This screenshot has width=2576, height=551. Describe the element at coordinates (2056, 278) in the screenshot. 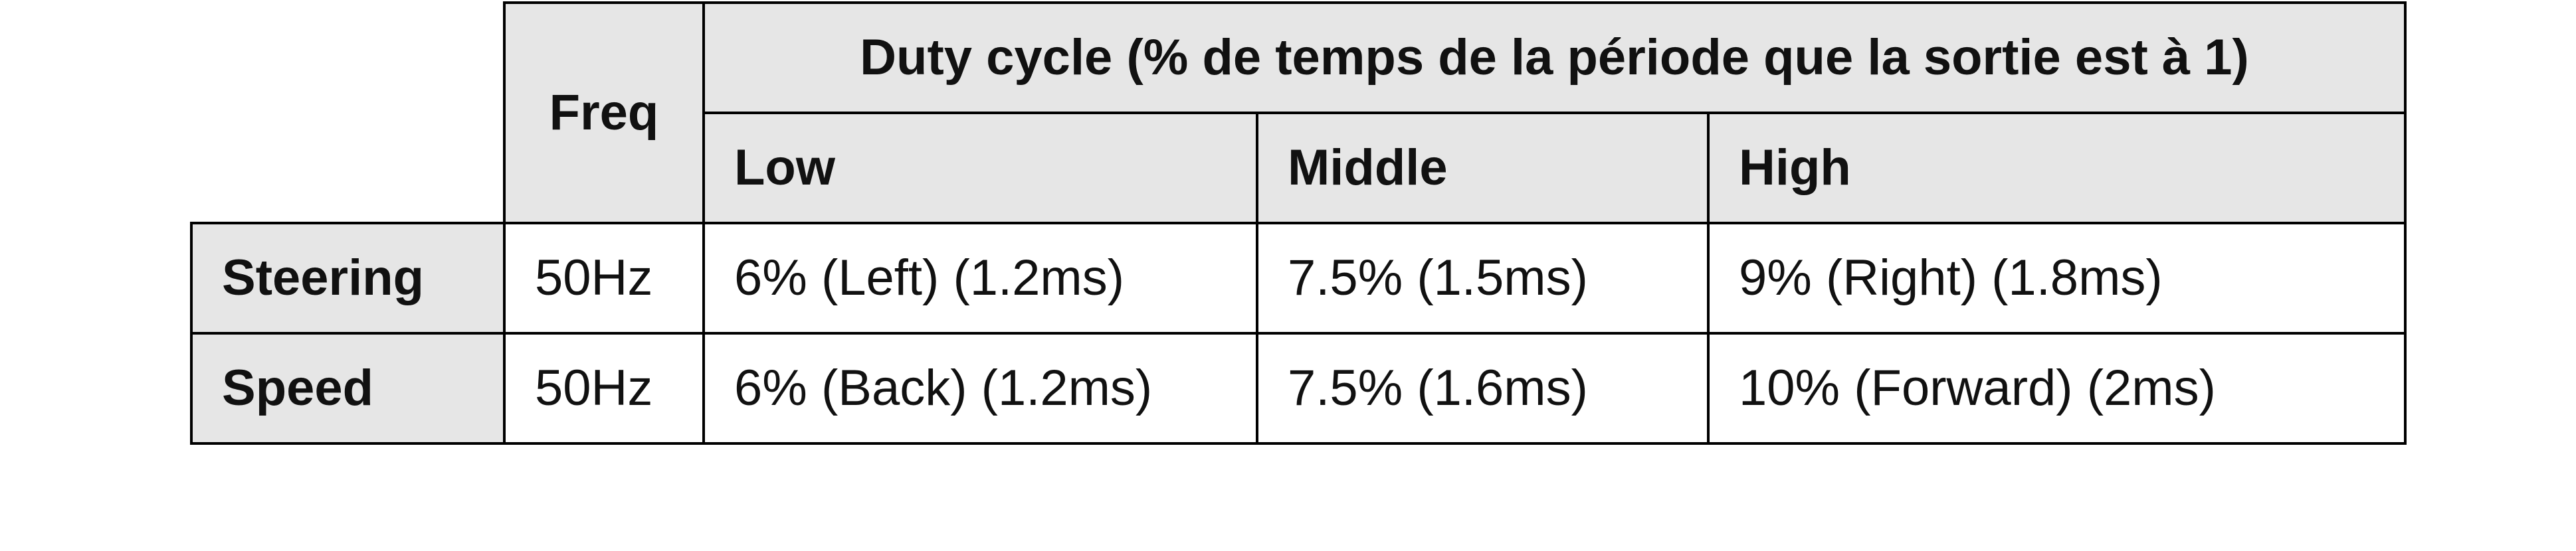

I see `steering-high-cell: 9% (Right) (1.8ms)` at that location.